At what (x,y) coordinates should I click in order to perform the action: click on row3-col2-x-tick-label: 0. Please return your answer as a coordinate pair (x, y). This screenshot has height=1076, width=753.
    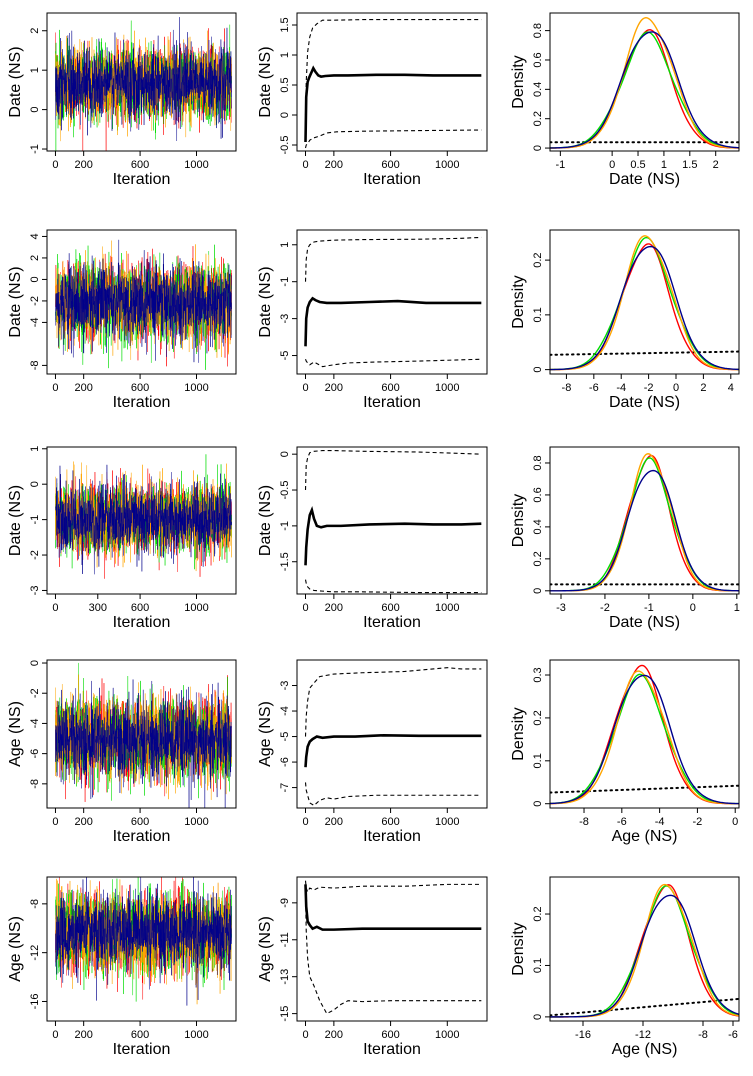
    Looking at the image, I should click on (305, 608).